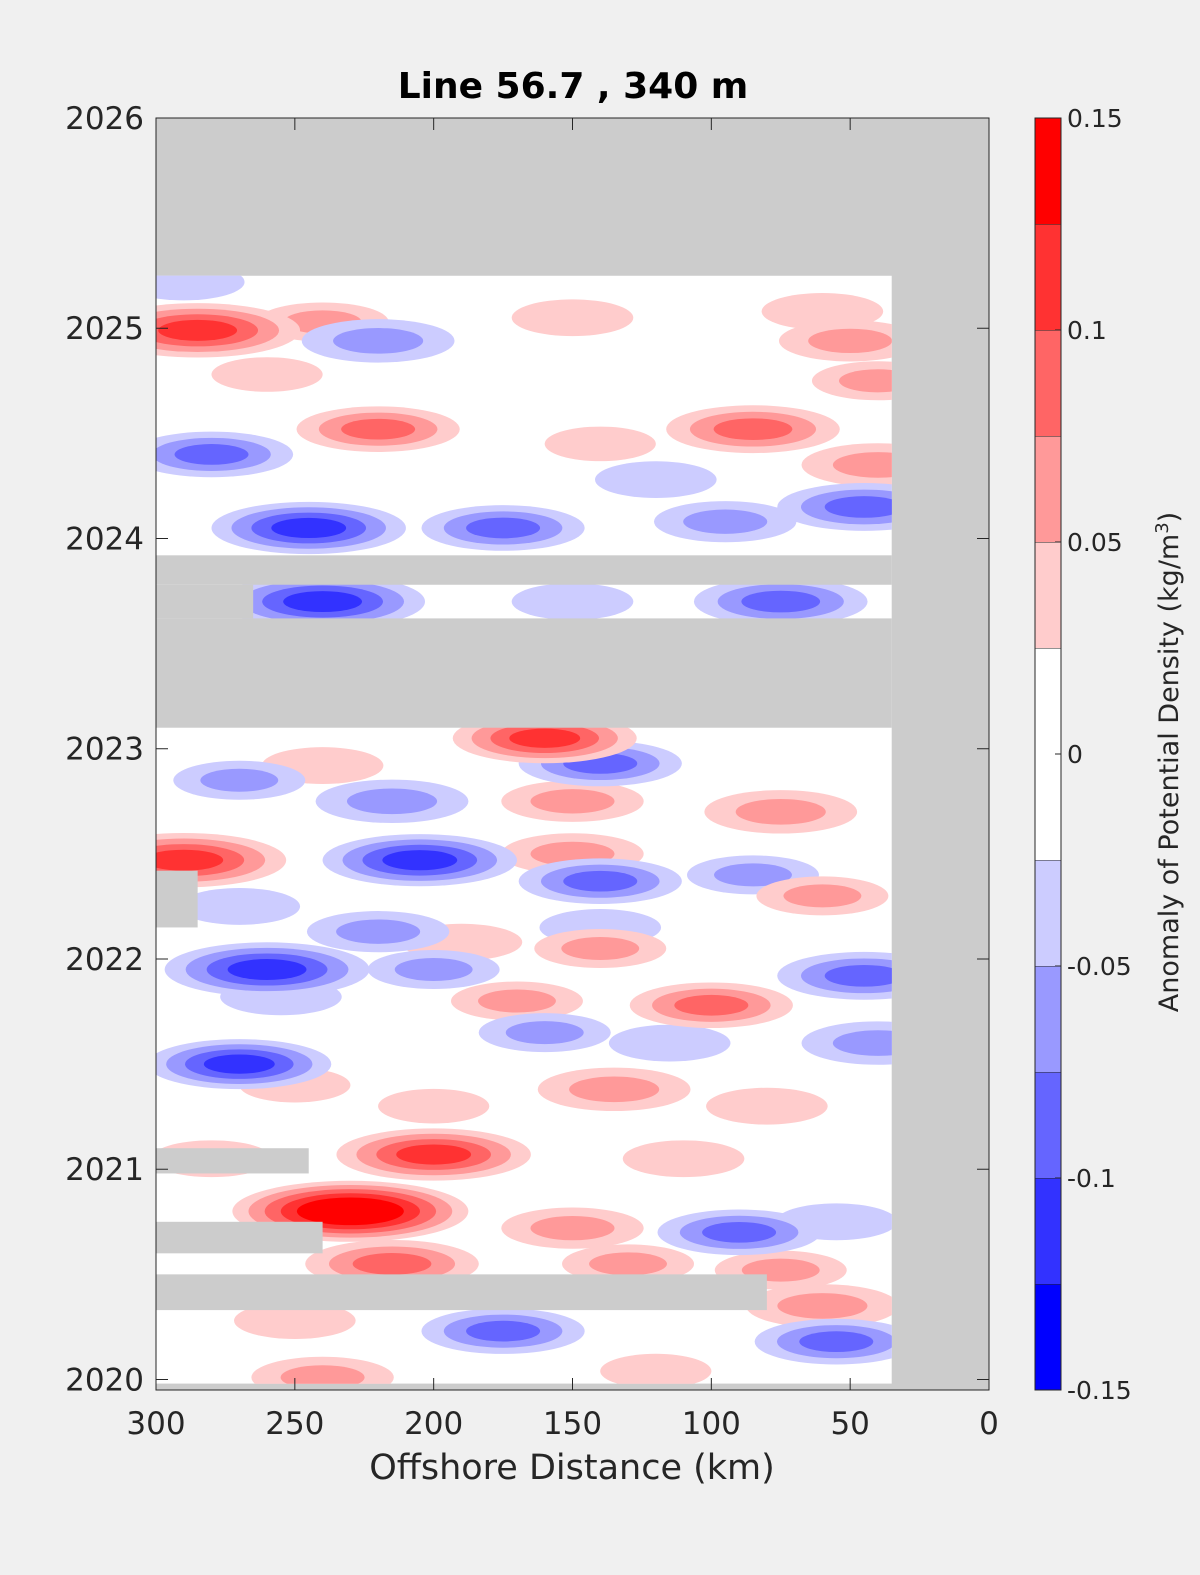 The height and width of the screenshot is (1575, 1200). Describe the element at coordinates (104, 539) in the screenshot. I see `y-tick-label: 2024` at that location.